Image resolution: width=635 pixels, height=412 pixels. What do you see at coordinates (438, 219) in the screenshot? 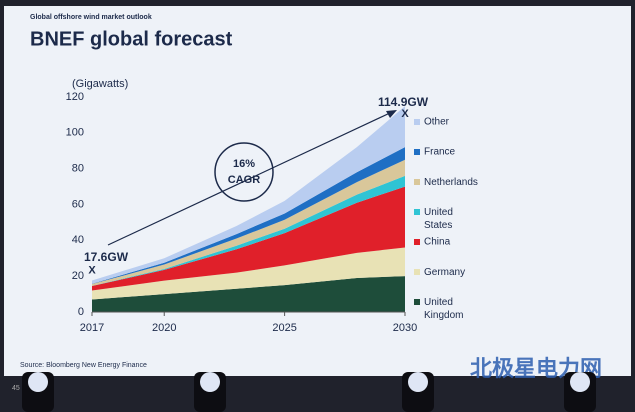
I see `legend-label: United States` at bounding box center [438, 219].